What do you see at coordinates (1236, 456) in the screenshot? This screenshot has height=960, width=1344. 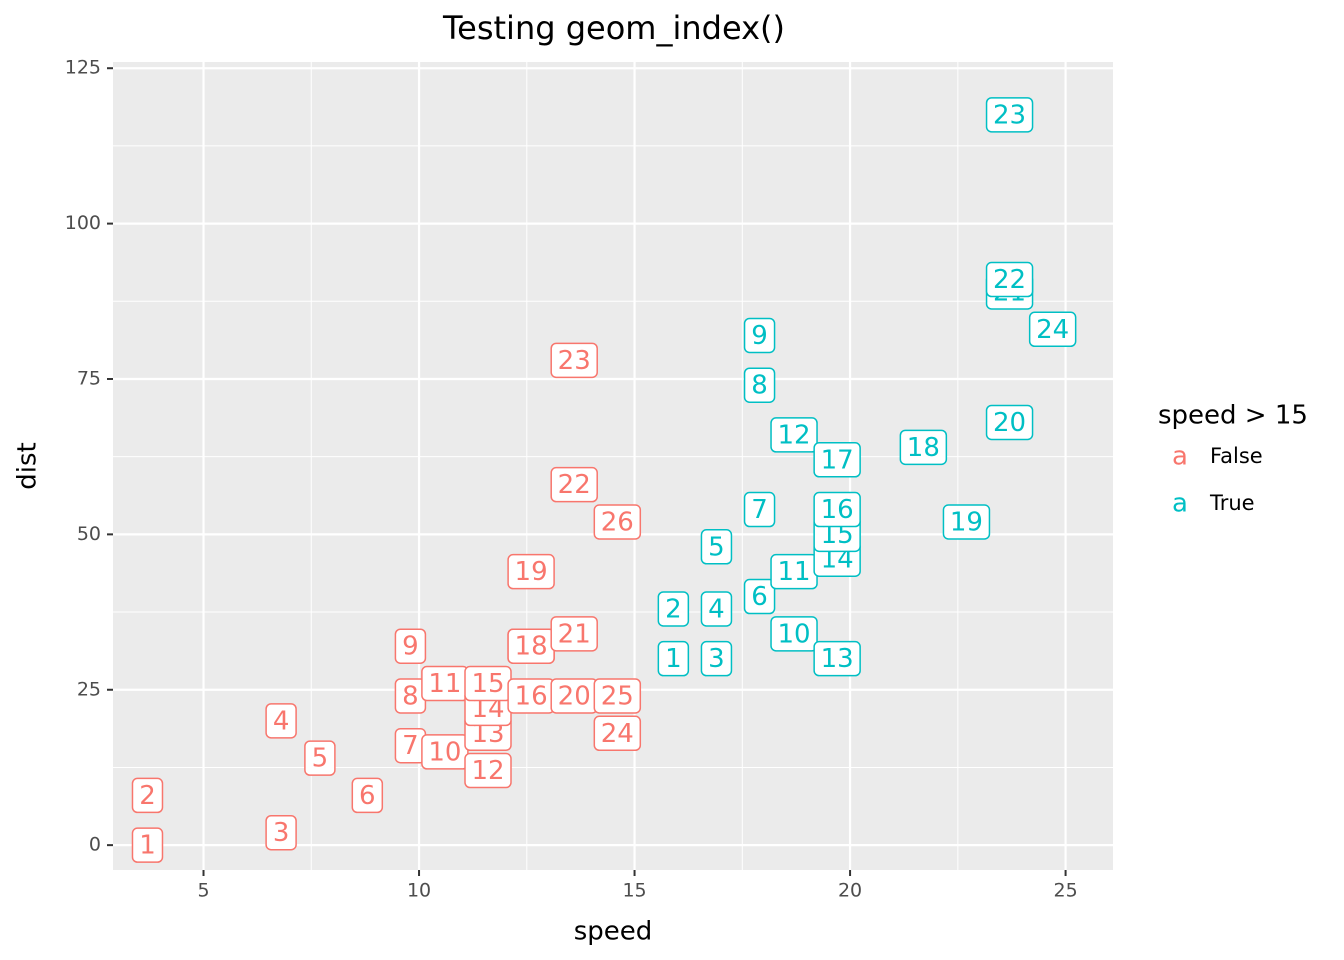 I see `legend-label: False` at bounding box center [1236, 456].